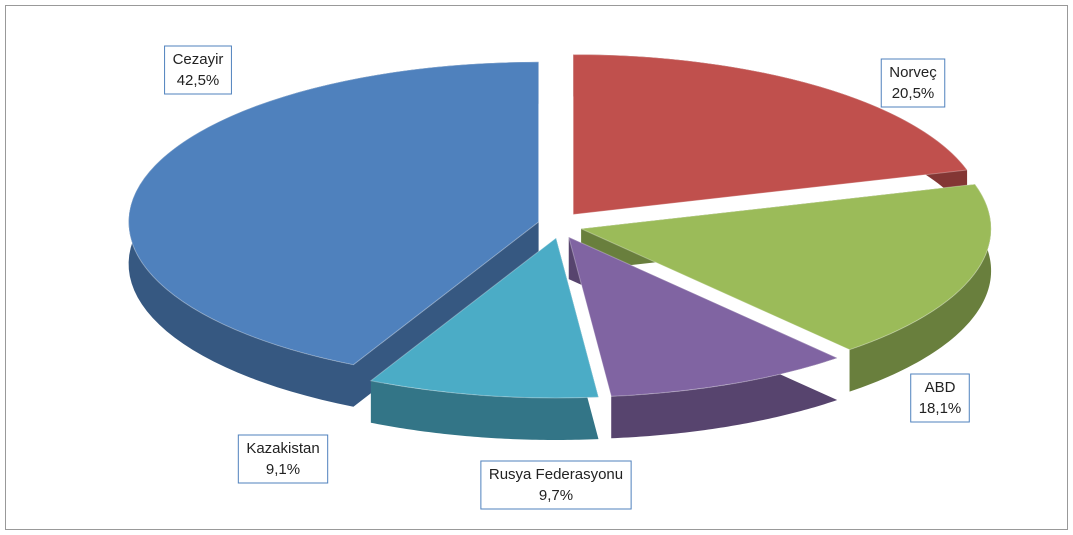 The width and height of the screenshot is (1073, 535). Describe the element at coordinates (913, 93) in the screenshot. I see `label-value: 20,5%` at that location.